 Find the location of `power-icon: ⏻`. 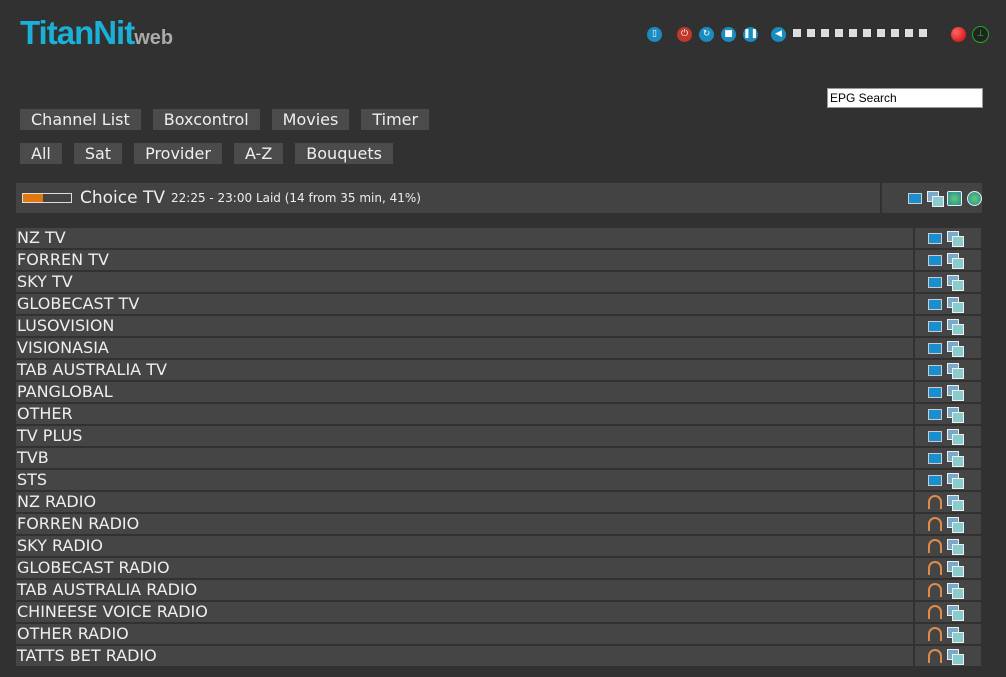

power-icon: ⏻ is located at coordinates (684, 34).